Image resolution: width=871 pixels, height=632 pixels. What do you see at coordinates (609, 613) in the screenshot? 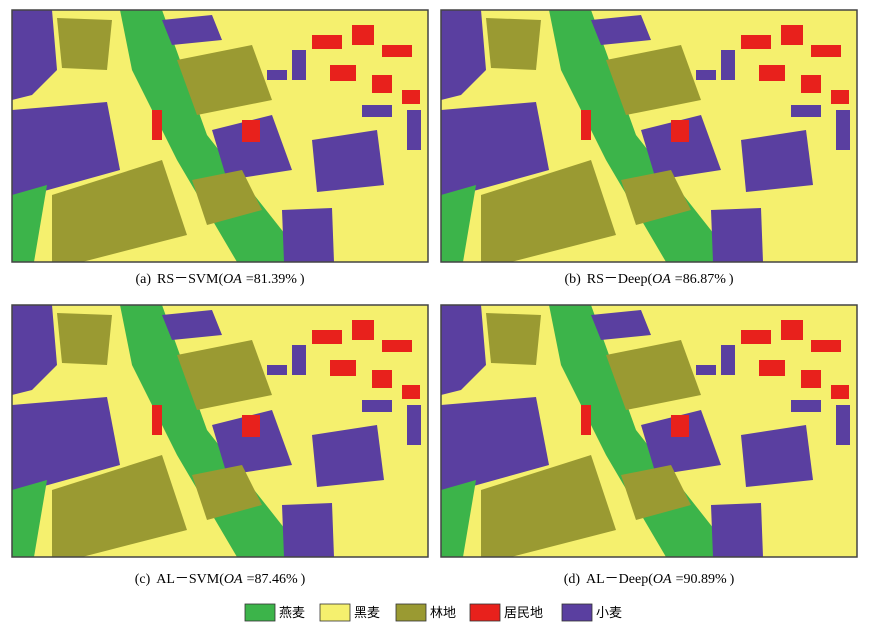
I see `legend-label: 小麦` at bounding box center [609, 613].